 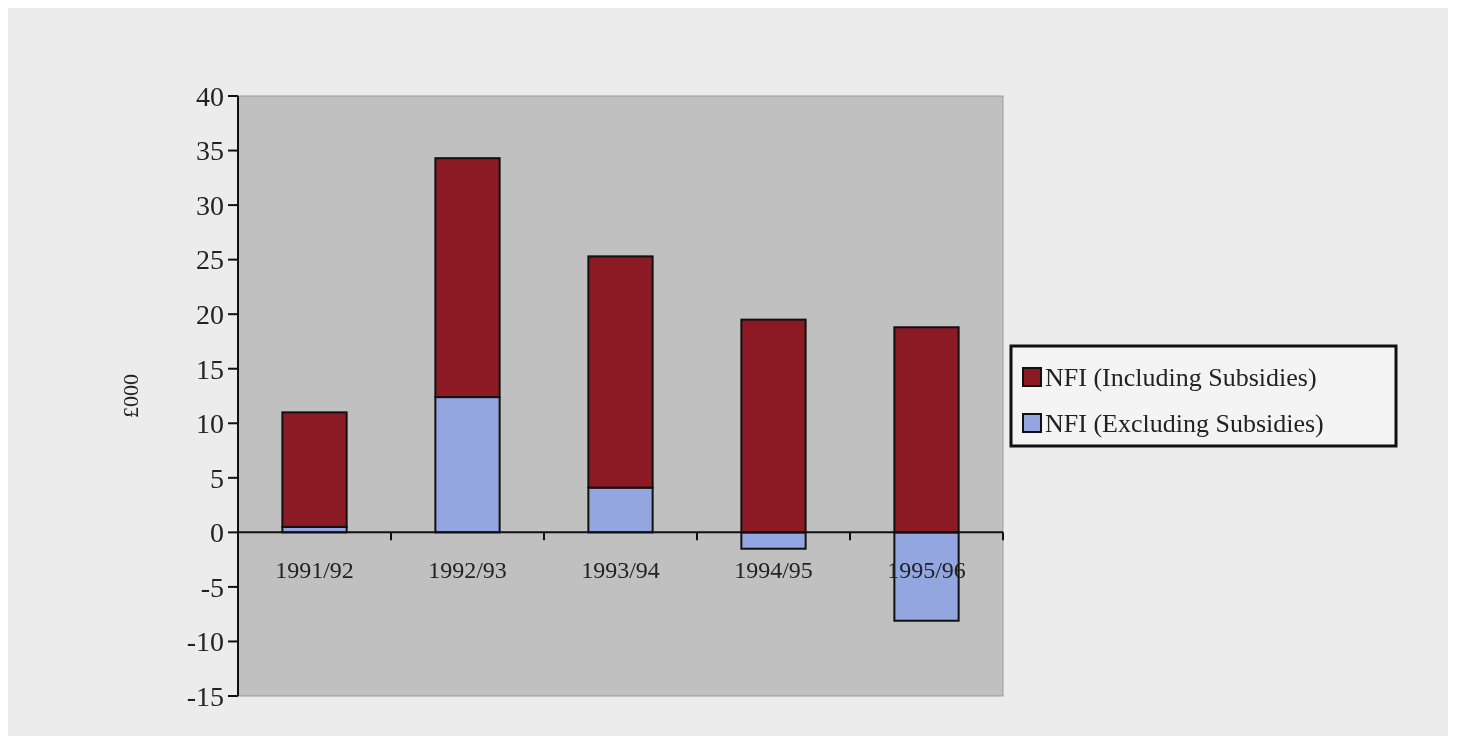 I want to click on y-tick-label: 5, so click(x=217, y=478).